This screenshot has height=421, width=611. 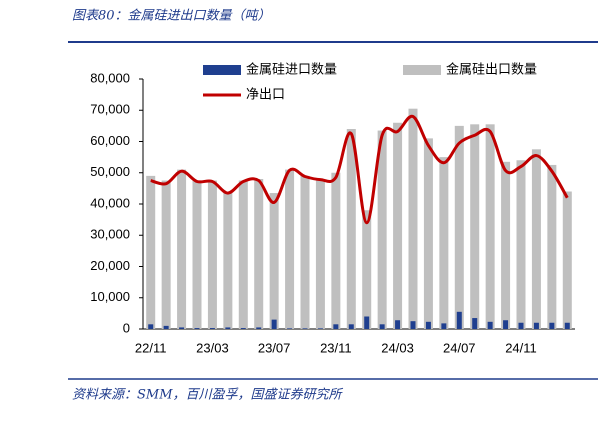 What do you see at coordinates (459, 347) in the screenshot?
I see `x-tick-label: 24/07` at bounding box center [459, 347].